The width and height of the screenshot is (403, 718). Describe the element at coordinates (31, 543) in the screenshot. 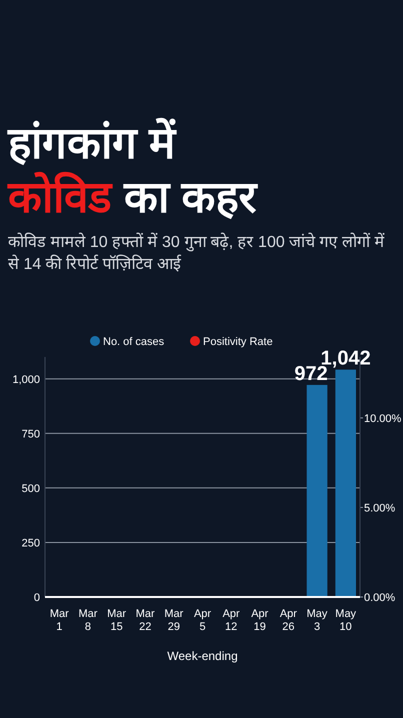

I see `y-tick-label: 250` at that location.